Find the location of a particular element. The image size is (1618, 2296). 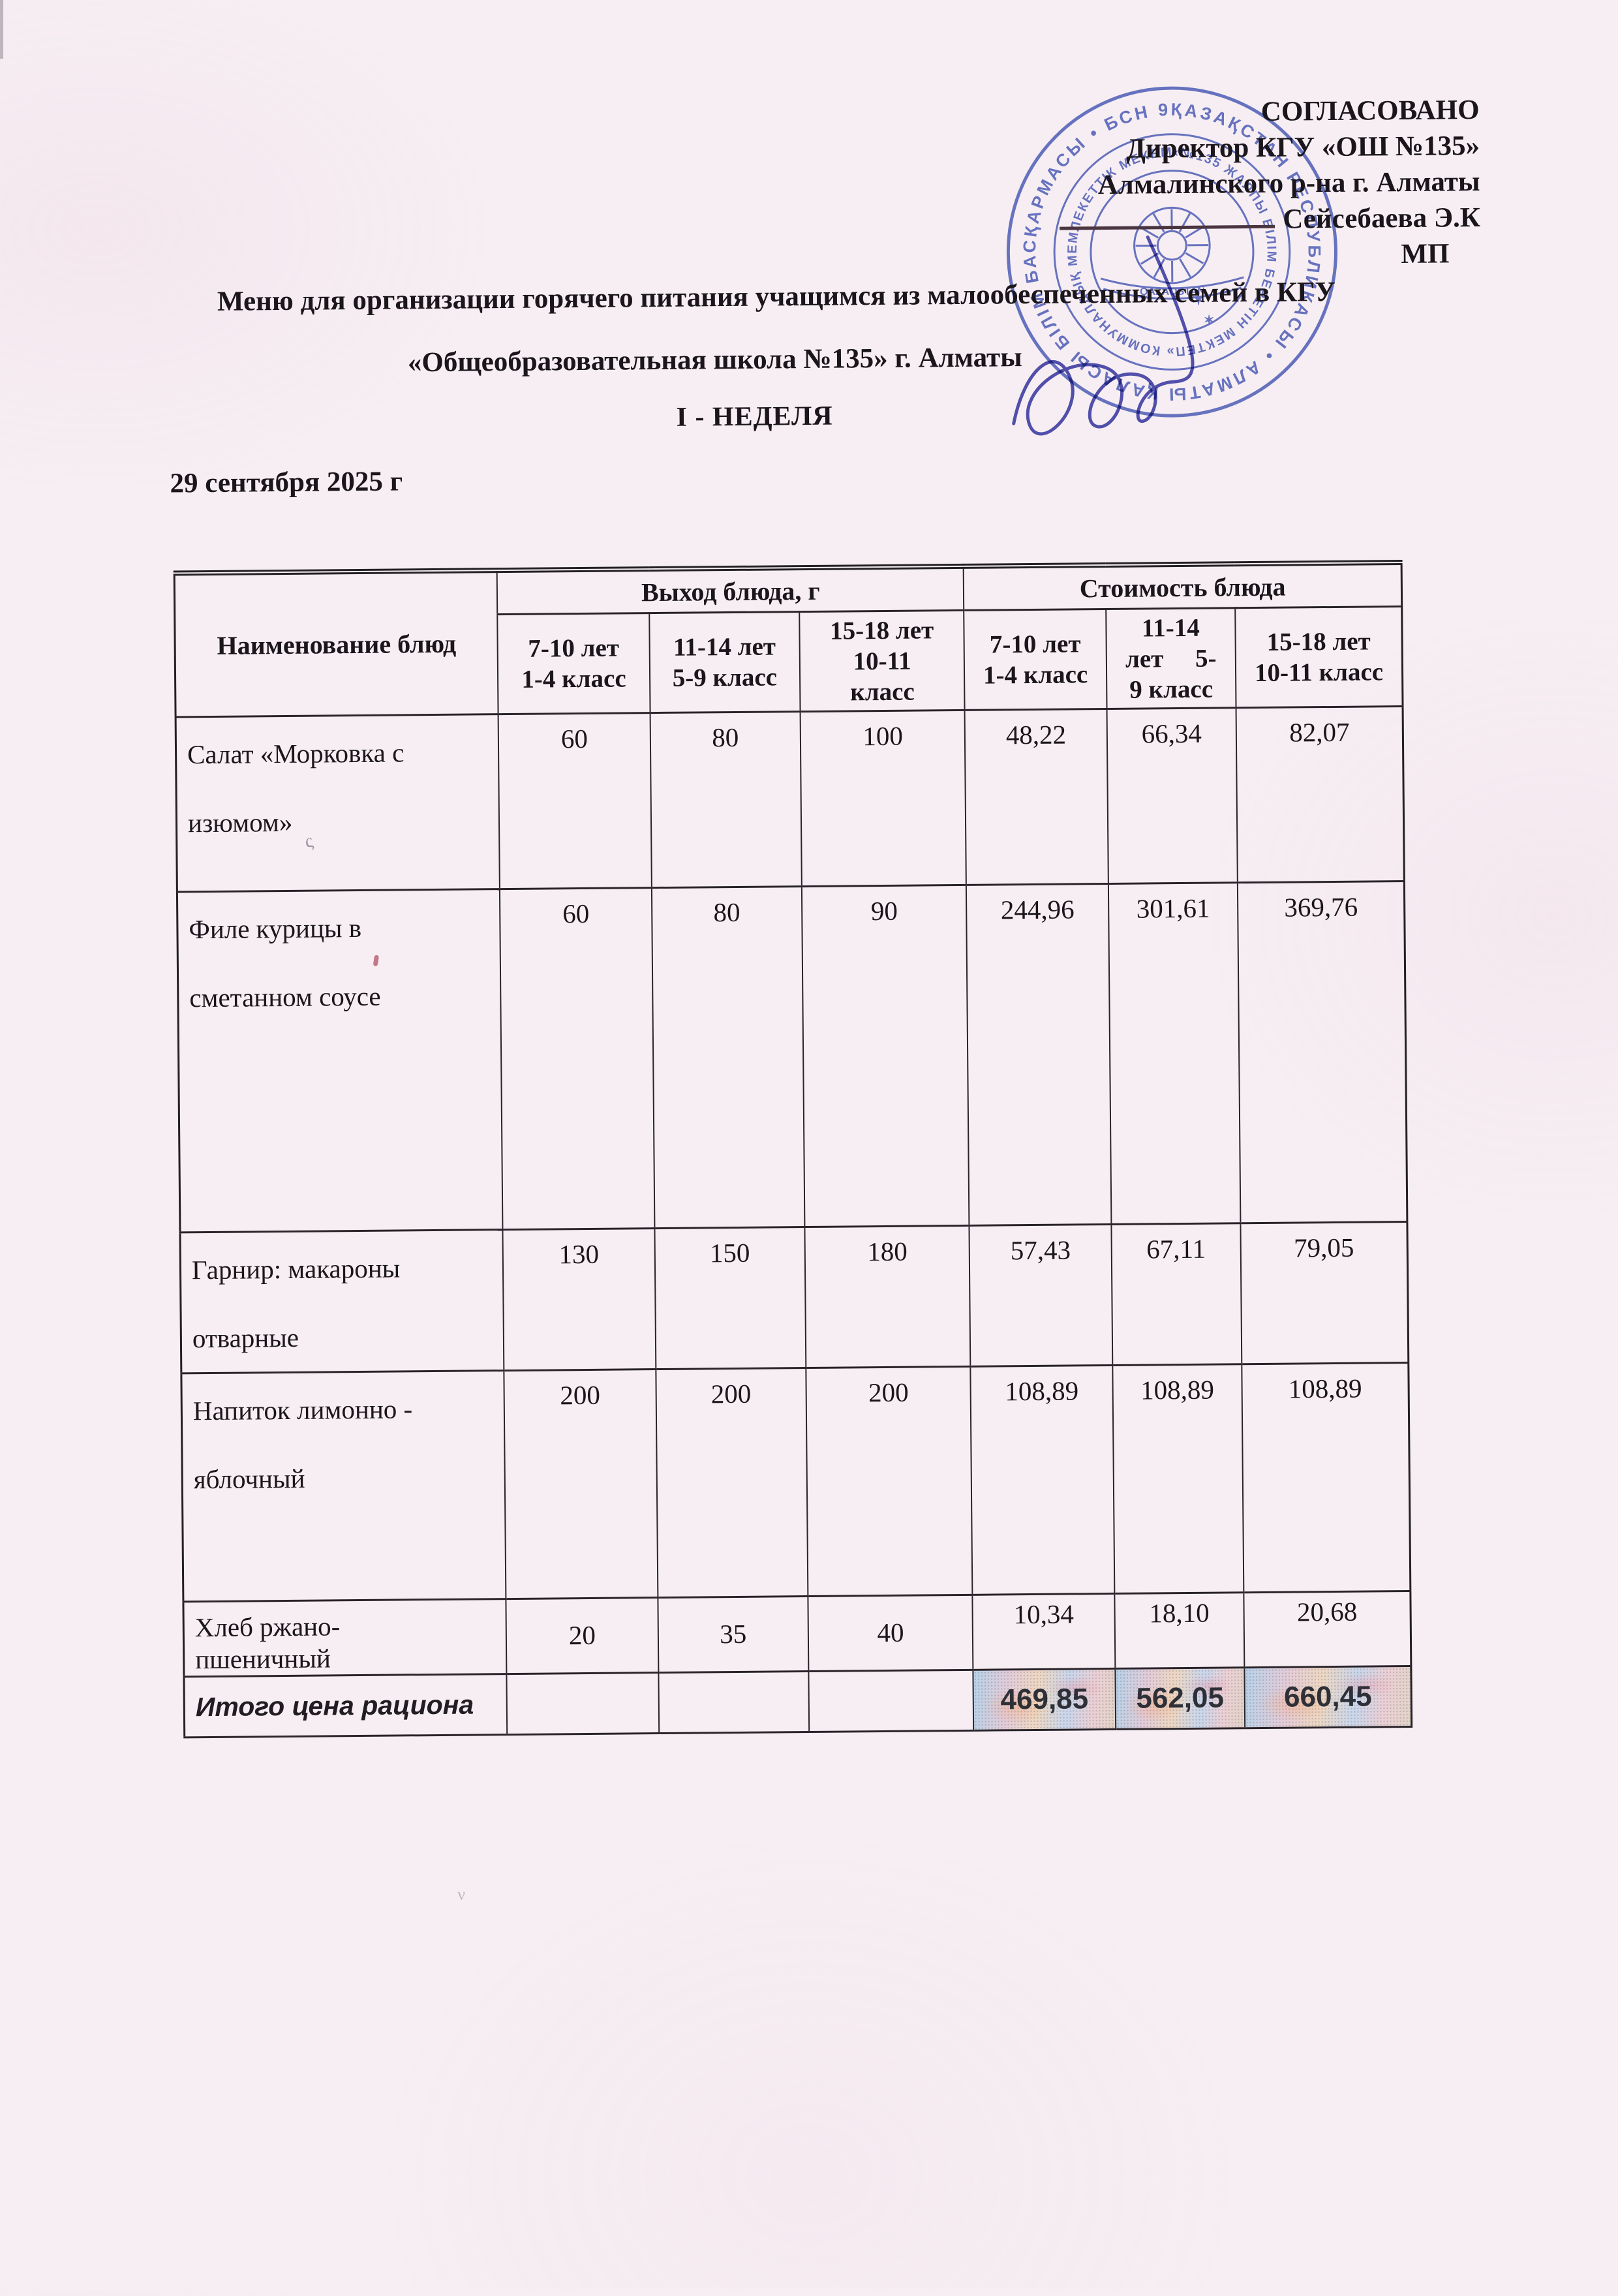

total-row: Итого цена рациона 469,85 562,05 660,45 is located at coordinates (798, 1701).